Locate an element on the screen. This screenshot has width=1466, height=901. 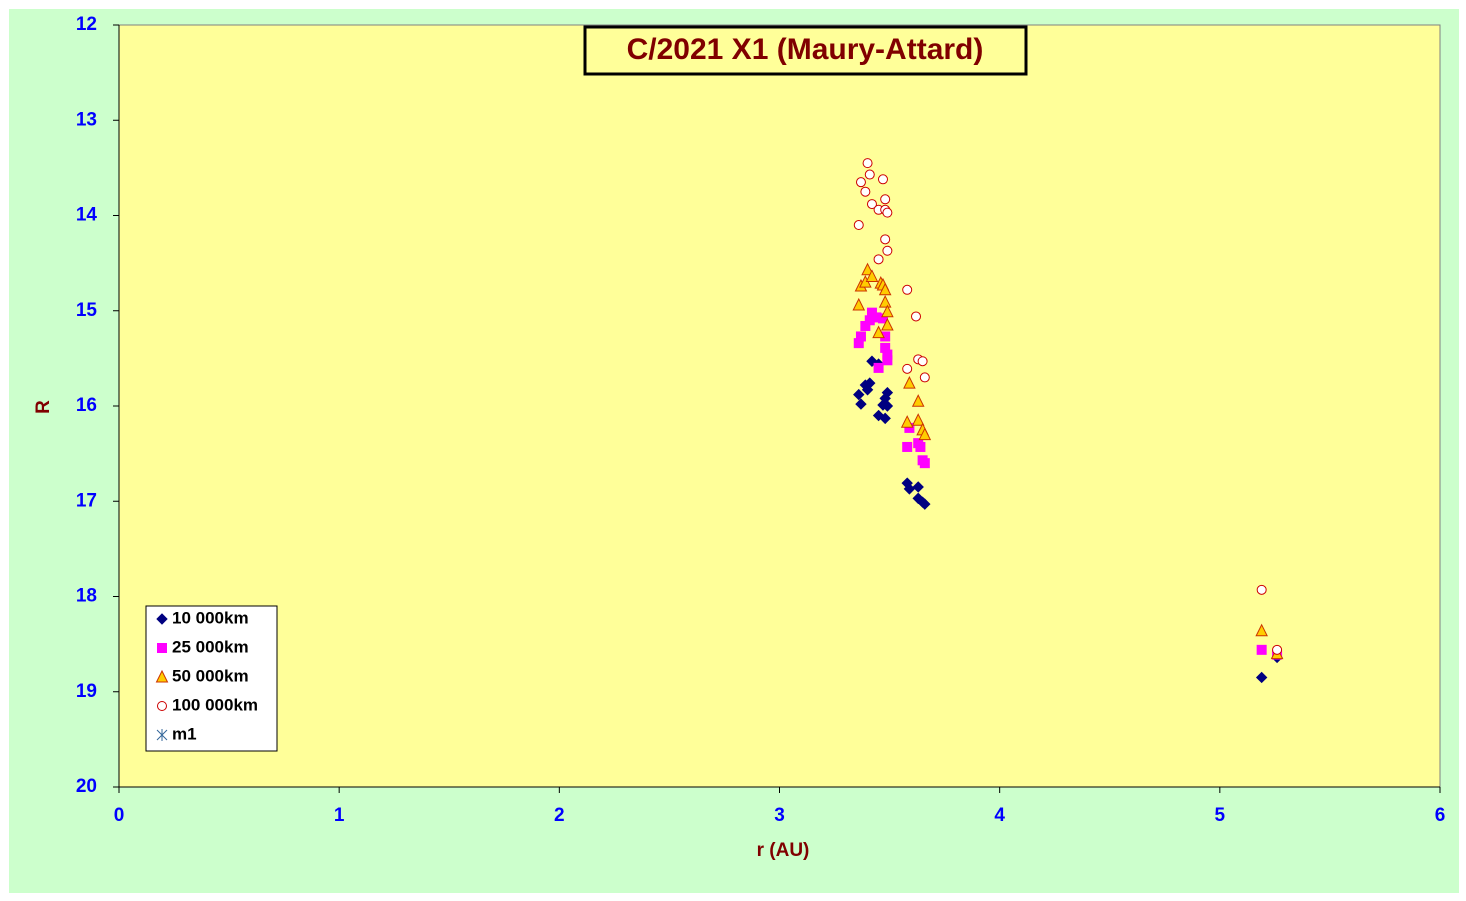
y-tick-label: 16 is located at coordinates (86, 405).